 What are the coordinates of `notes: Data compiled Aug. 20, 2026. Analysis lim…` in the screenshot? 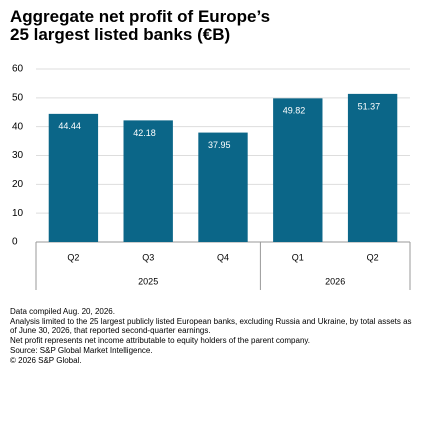 It's located at (212, 336).